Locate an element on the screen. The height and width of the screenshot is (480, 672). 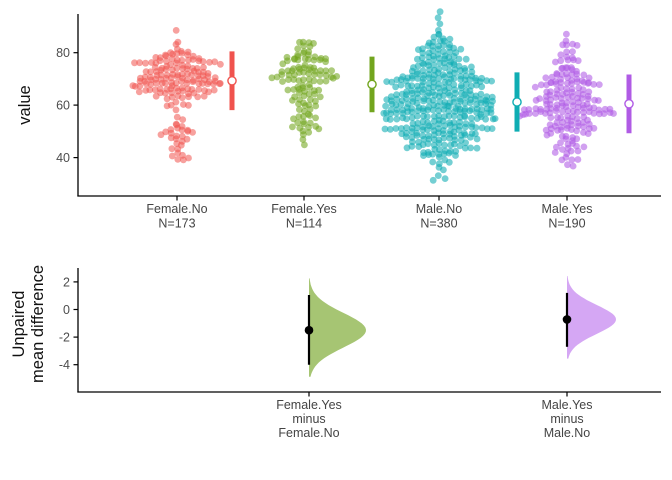
mean-difference-dot-male-yes-minus-male-no is located at coordinates (567, 319).